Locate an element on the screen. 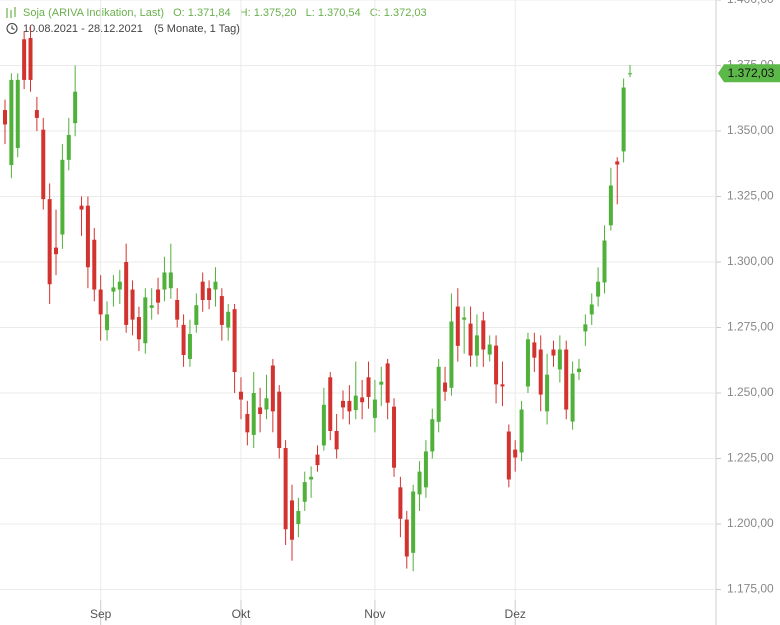 This screenshot has width=780, height=625. y-tick-label: 1.400,00 is located at coordinates (750, 3).